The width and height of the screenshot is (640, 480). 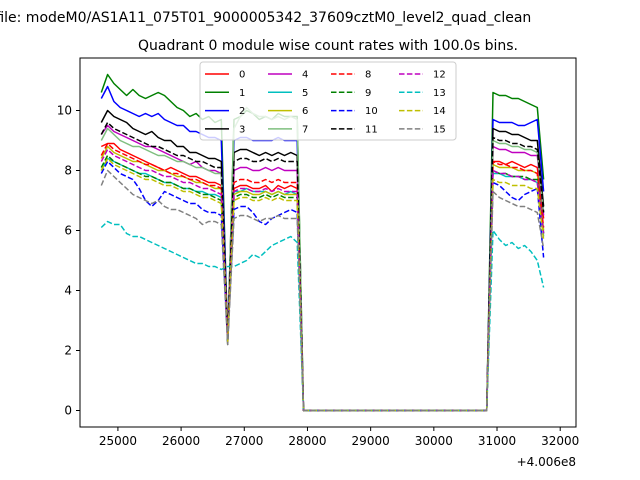 I want to click on legend-item-11: 11, so click(x=354, y=129).